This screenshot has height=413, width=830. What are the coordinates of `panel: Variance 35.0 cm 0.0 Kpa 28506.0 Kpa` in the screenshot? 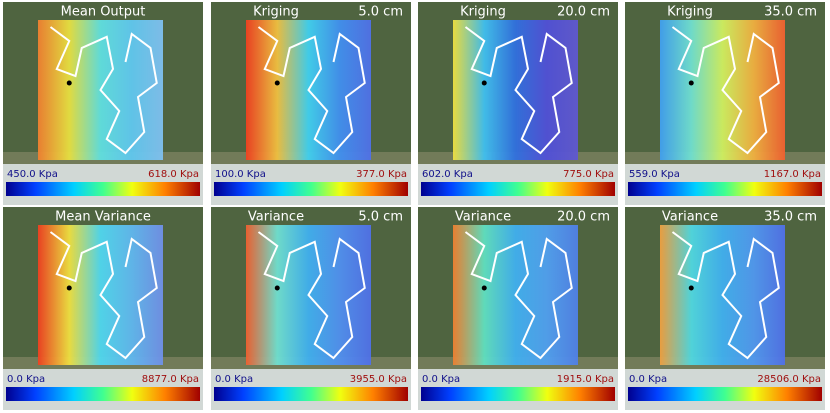 It's located at (725, 308).